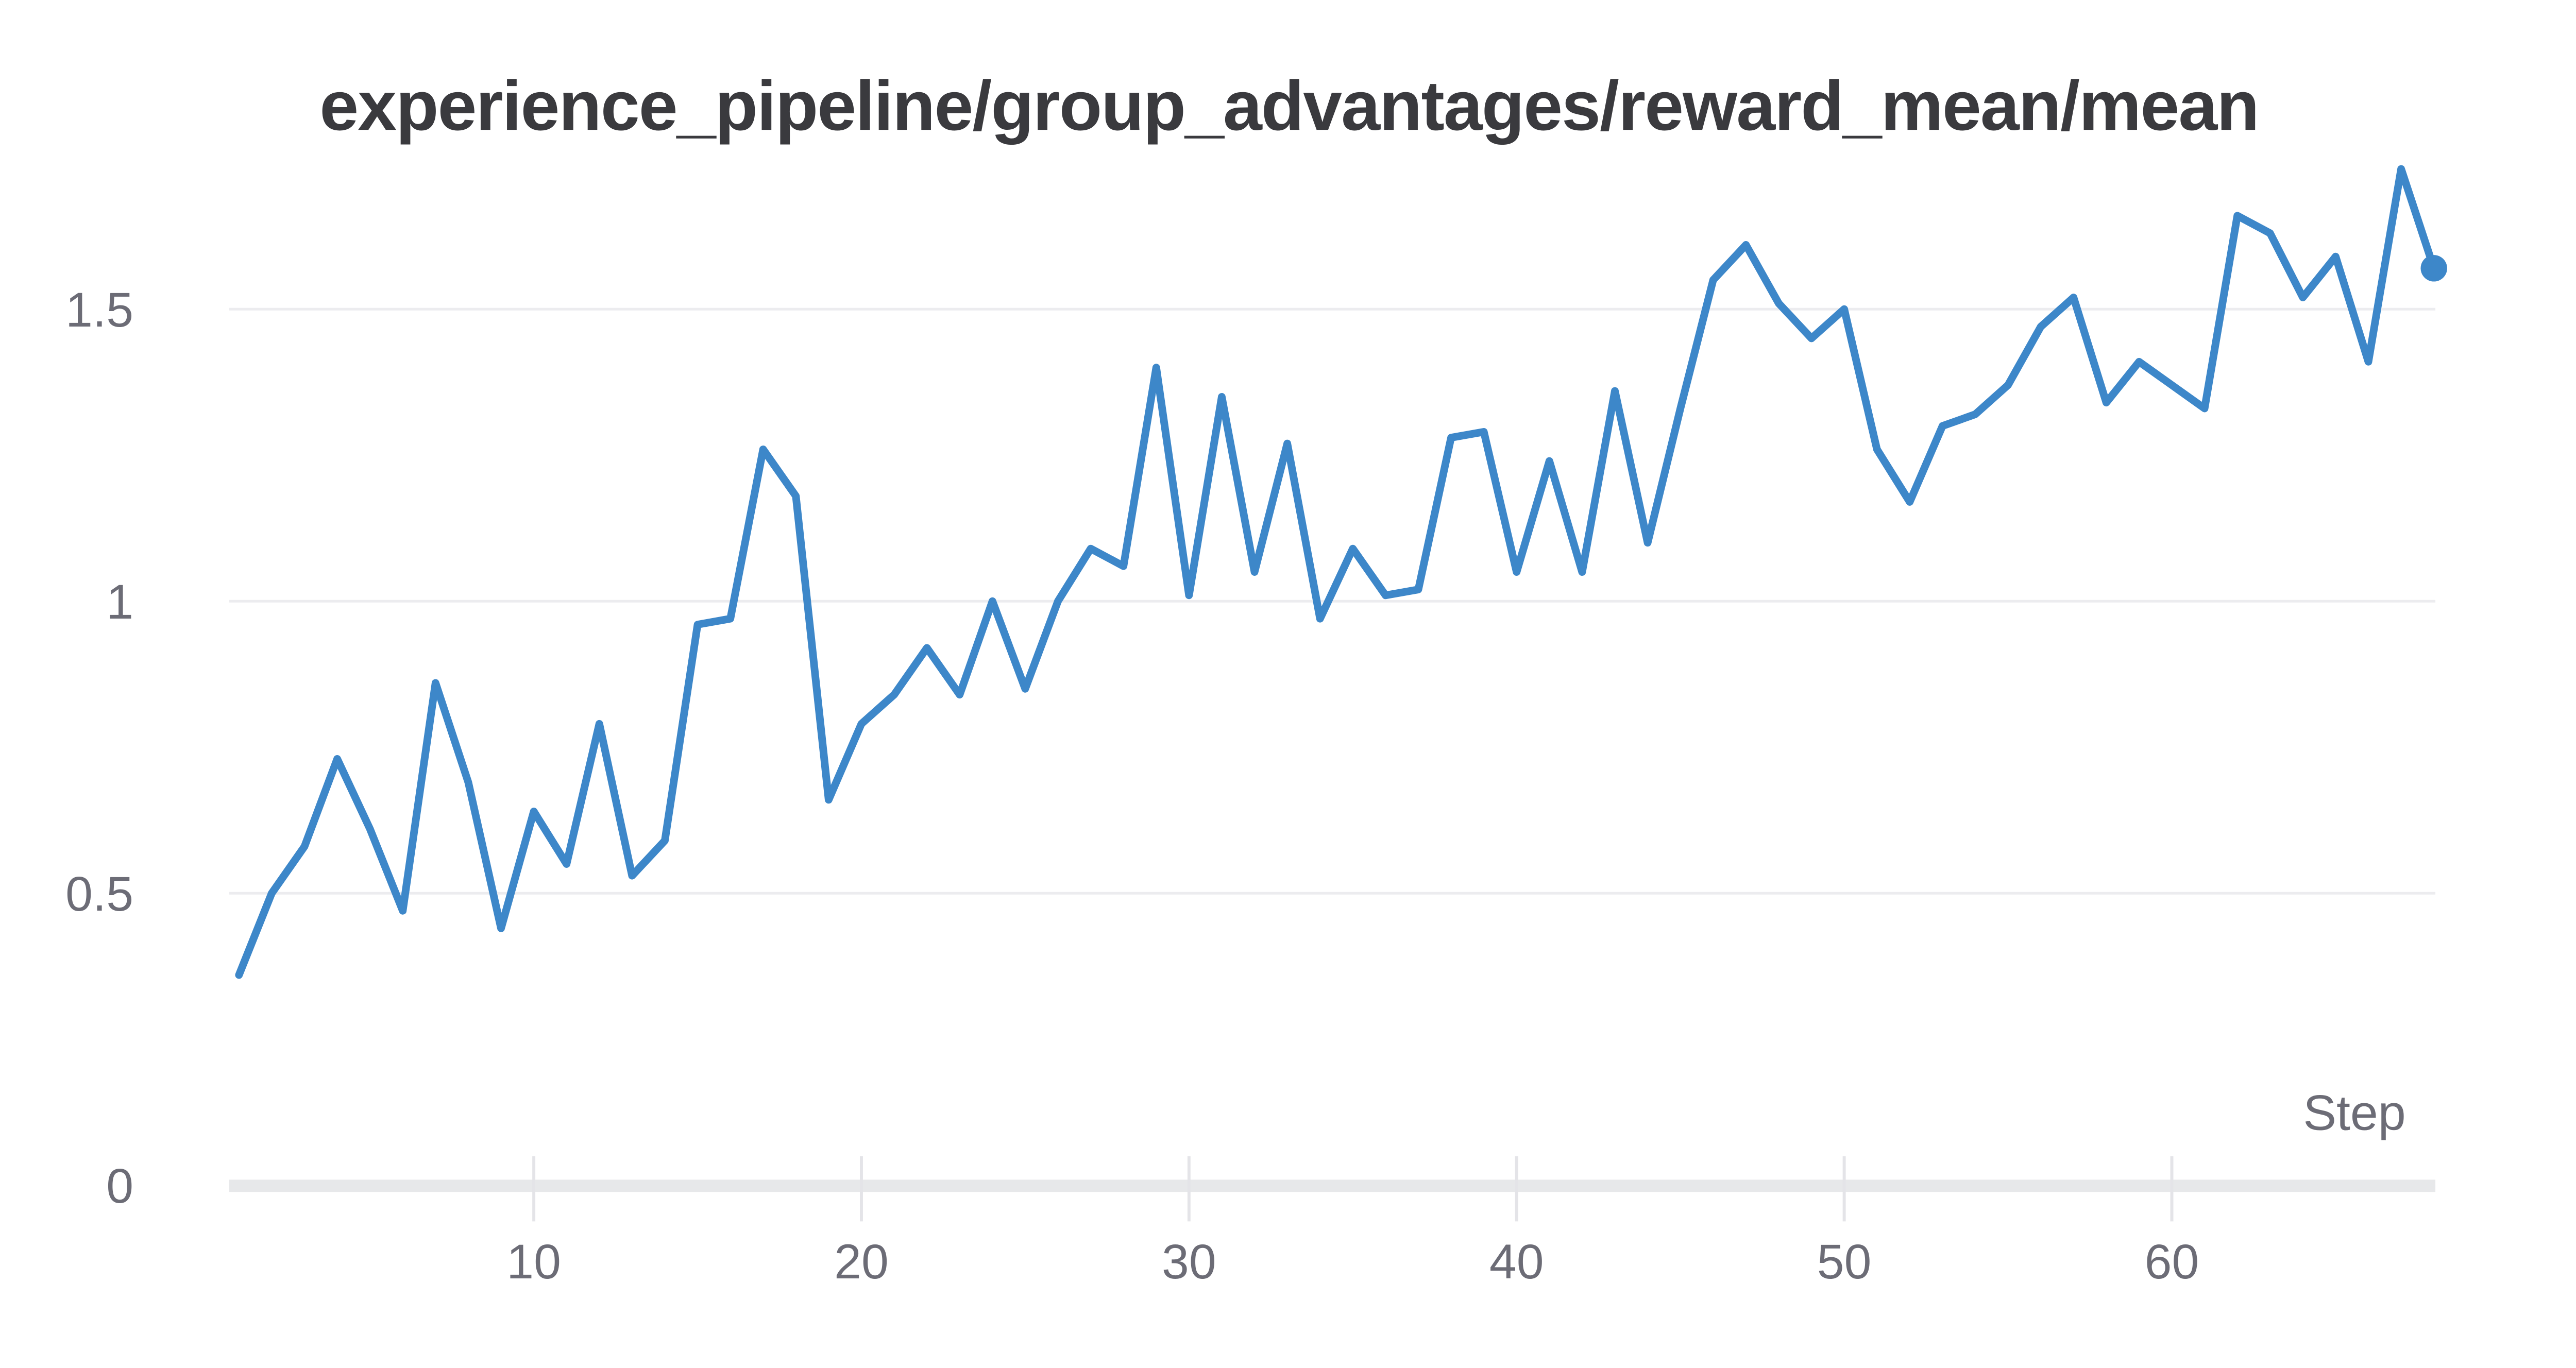  I want to click on x-axis-title: Step, so click(2354, 1112).